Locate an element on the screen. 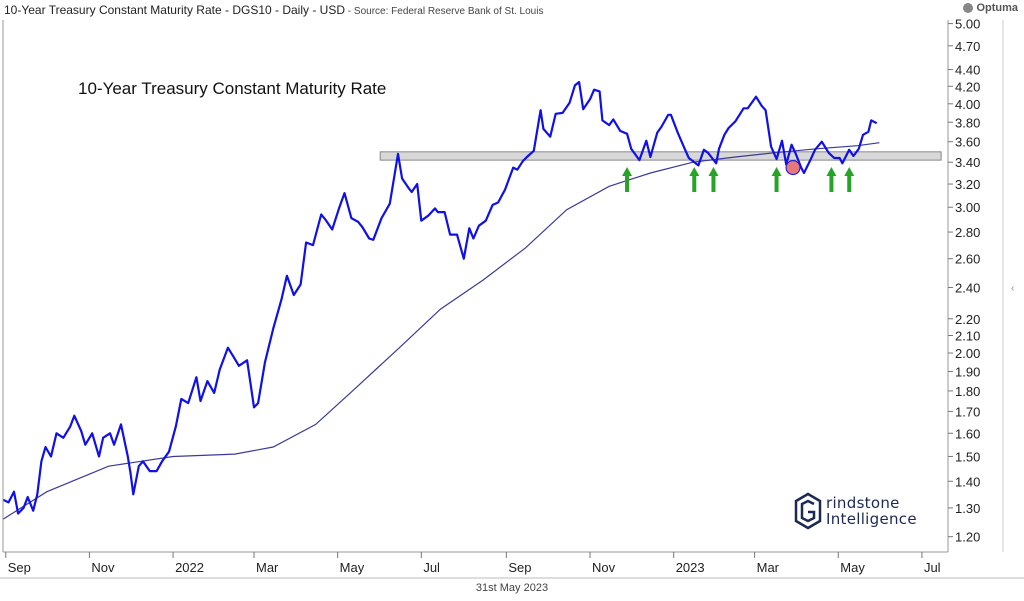 The width and height of the screenshot is (1024, 601). grindstone-line2: Intelligence is located at coordinates (871, 519).